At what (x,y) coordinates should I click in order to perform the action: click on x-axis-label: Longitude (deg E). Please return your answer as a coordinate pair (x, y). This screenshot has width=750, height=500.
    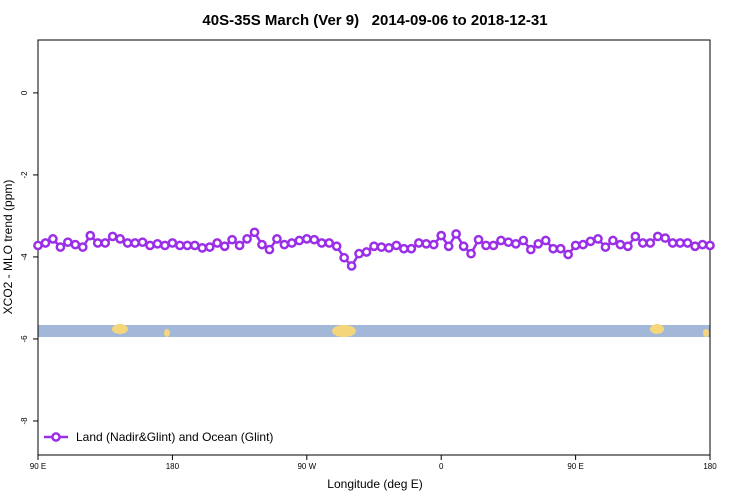
    Looking at the image, I should click on (374, 484).